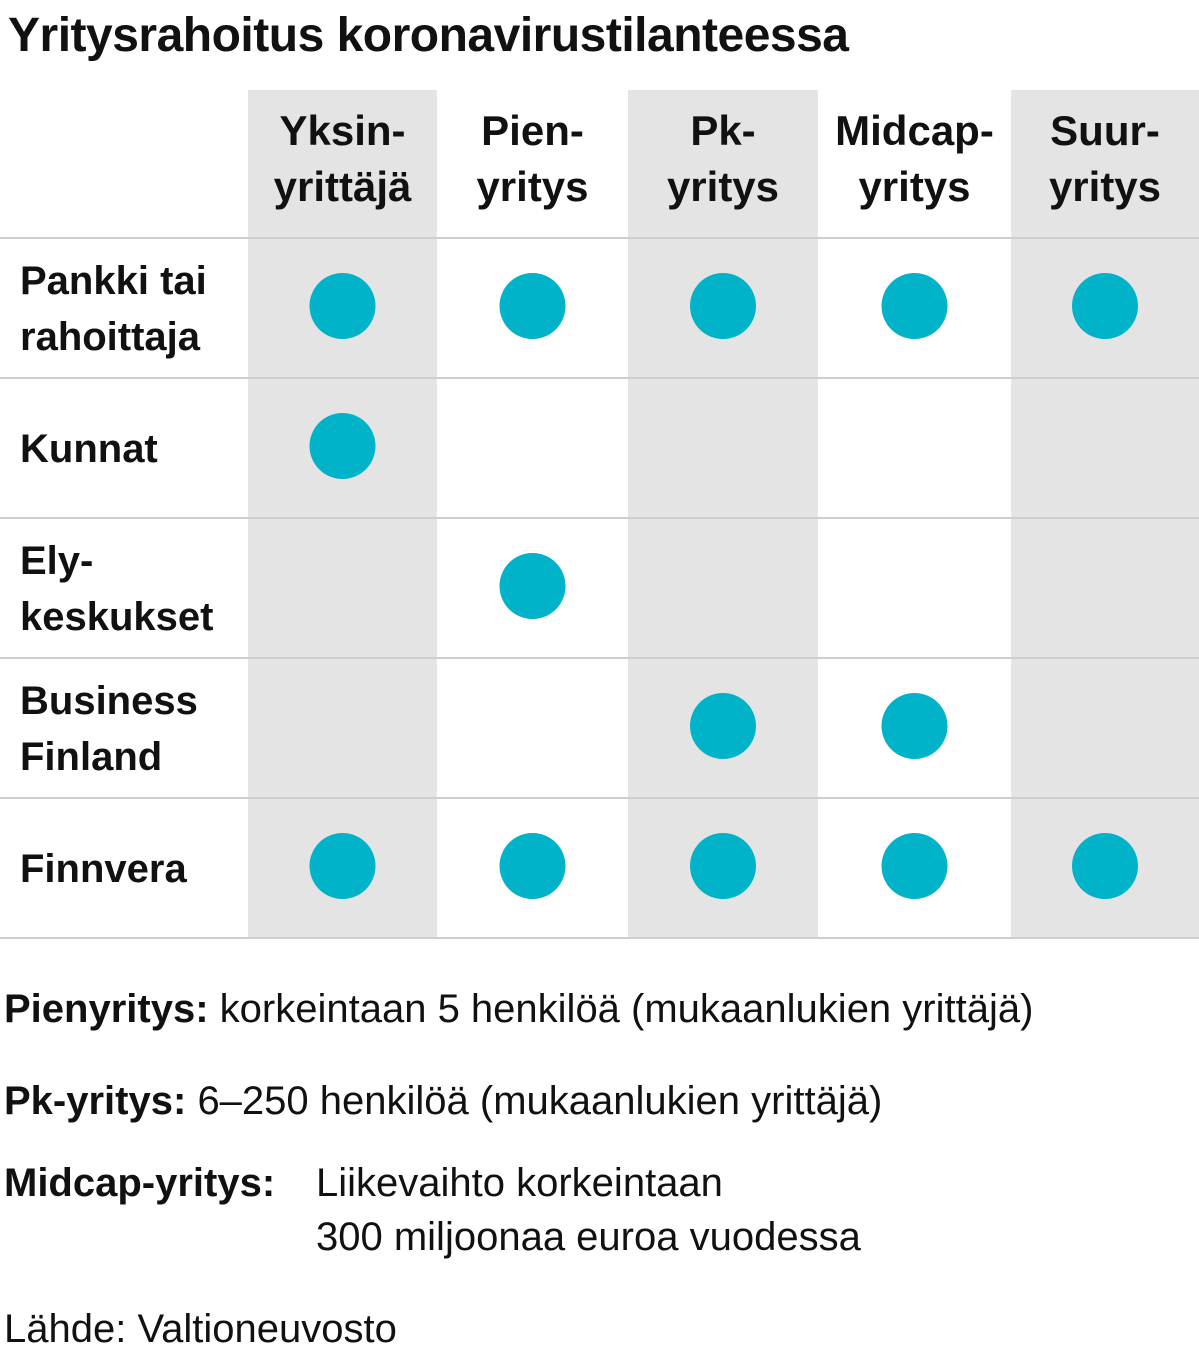  Describe the element at coordinates (532, 130) in the screenshot. I see `column-header-line: Pien-` at that location.